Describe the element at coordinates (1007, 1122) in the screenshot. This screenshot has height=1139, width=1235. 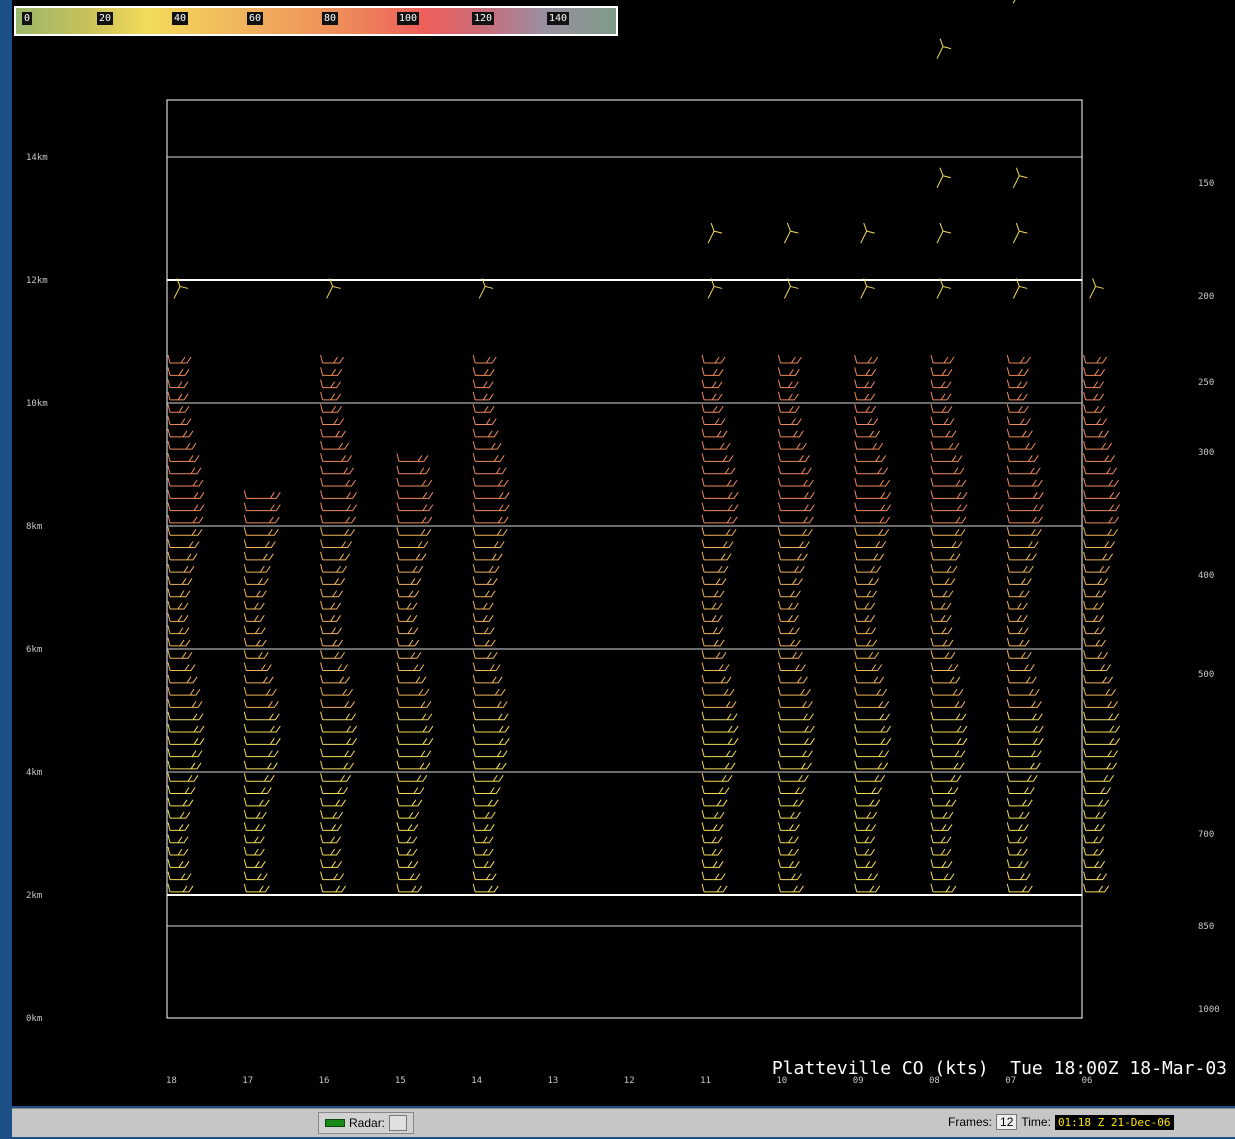
I see `frames-count-field: 12` at that location.